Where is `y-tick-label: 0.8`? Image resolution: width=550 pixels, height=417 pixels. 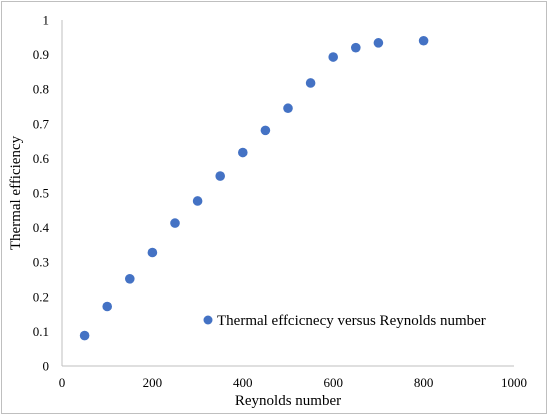 y-tick-label: 0.8 is located at coordinates (41, 89).